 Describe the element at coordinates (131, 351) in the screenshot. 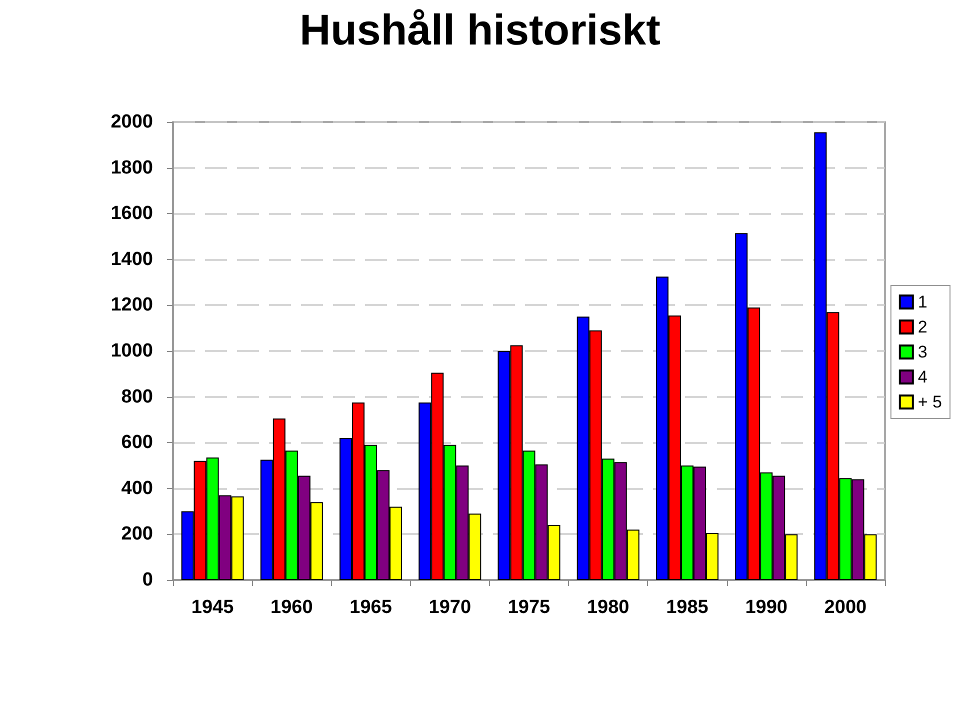

I see `y-tick-label: 1000` at that location.